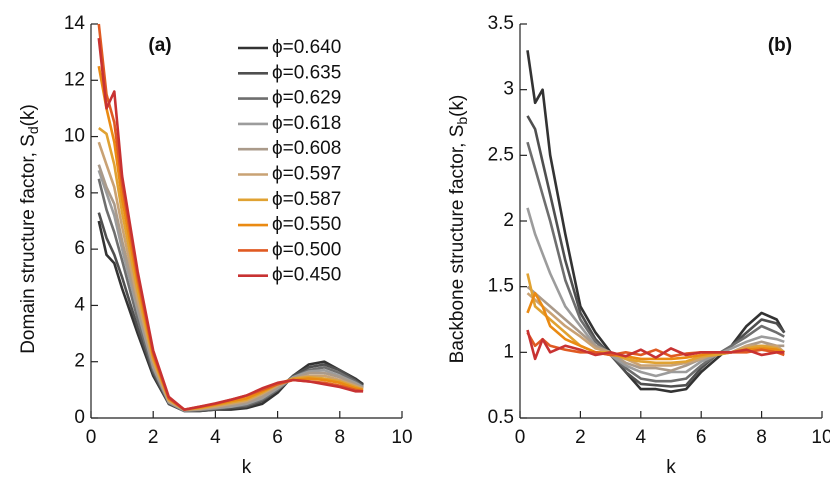 The image size is (830, 494). I want to click on y-tick-label: 0.5, so click(501, 417).